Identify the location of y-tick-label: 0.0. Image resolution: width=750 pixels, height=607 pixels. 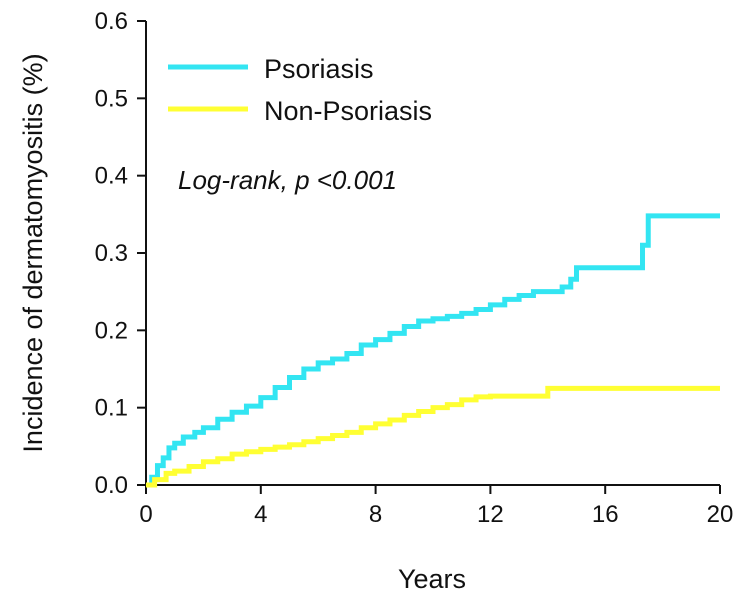
(111, 485).